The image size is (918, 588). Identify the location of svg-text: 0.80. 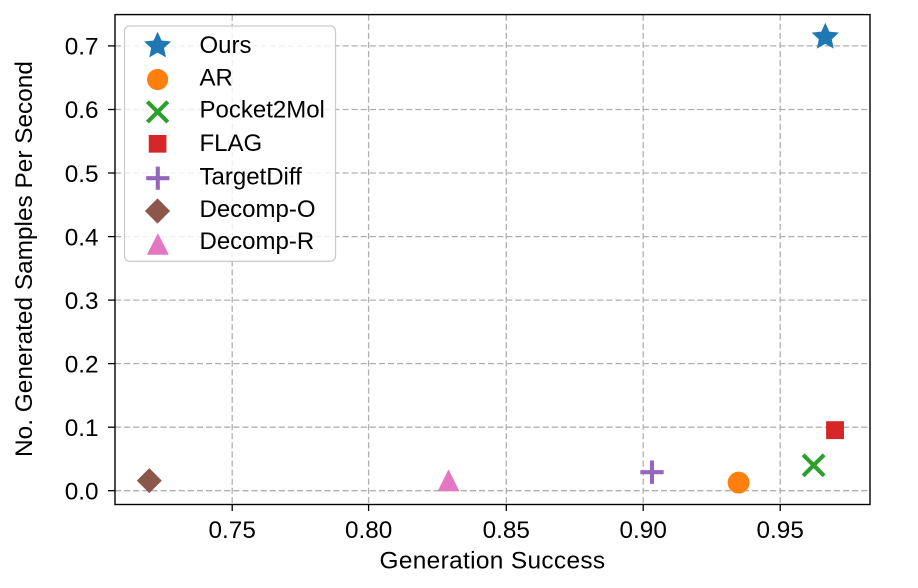
(368, 530).